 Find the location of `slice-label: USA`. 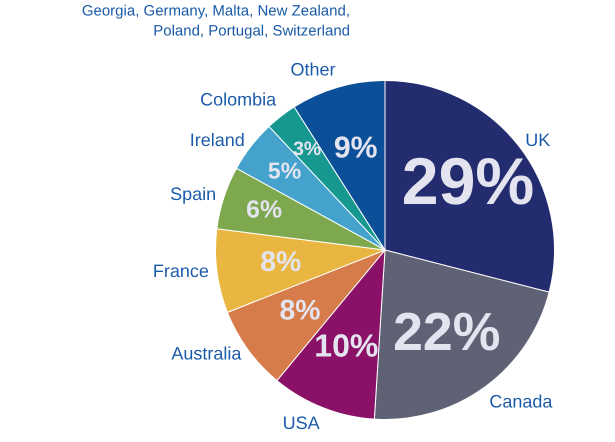

slice-label: USA is located at coordinates (301, 423).